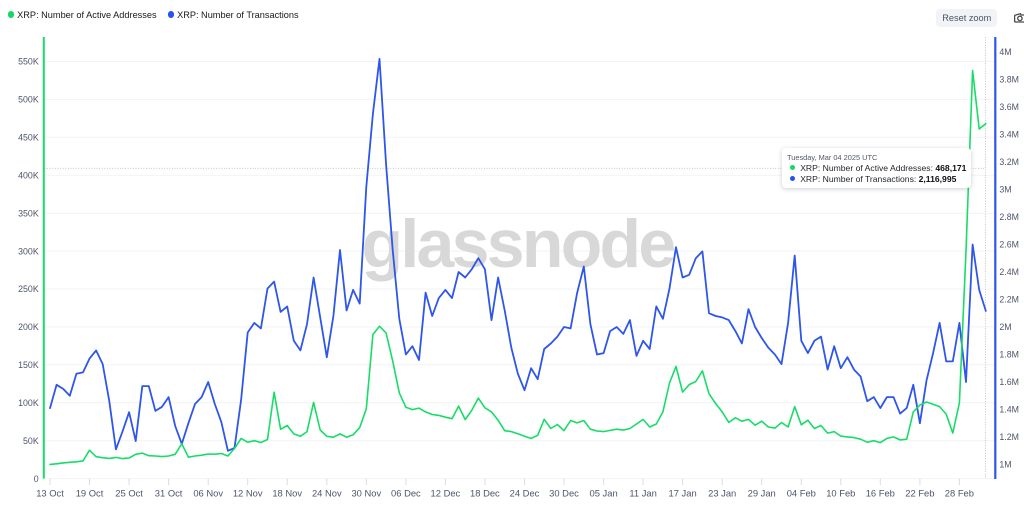 The width and height of the screenshot is (1024, 521). Describe the element at coordinates (28, 100) in the screenshot. I see `svg-text: 500K` at that location.